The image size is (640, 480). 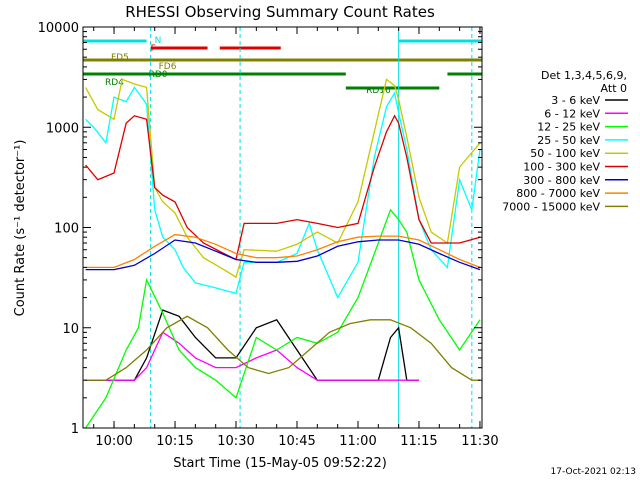 I want to click on series-line-800-7000-kev, so click(x=283, y=251).